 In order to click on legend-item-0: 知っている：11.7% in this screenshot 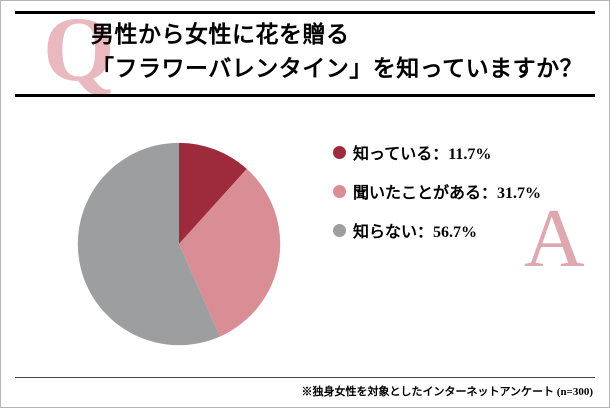, I will do `click(437, 152)`.